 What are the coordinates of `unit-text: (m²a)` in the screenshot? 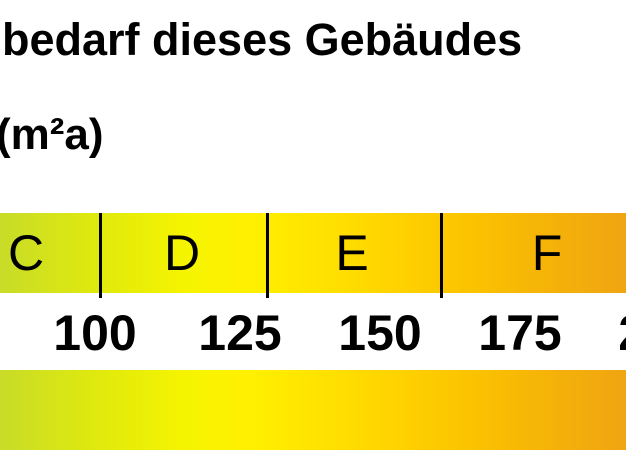 It's located at (52, 134).